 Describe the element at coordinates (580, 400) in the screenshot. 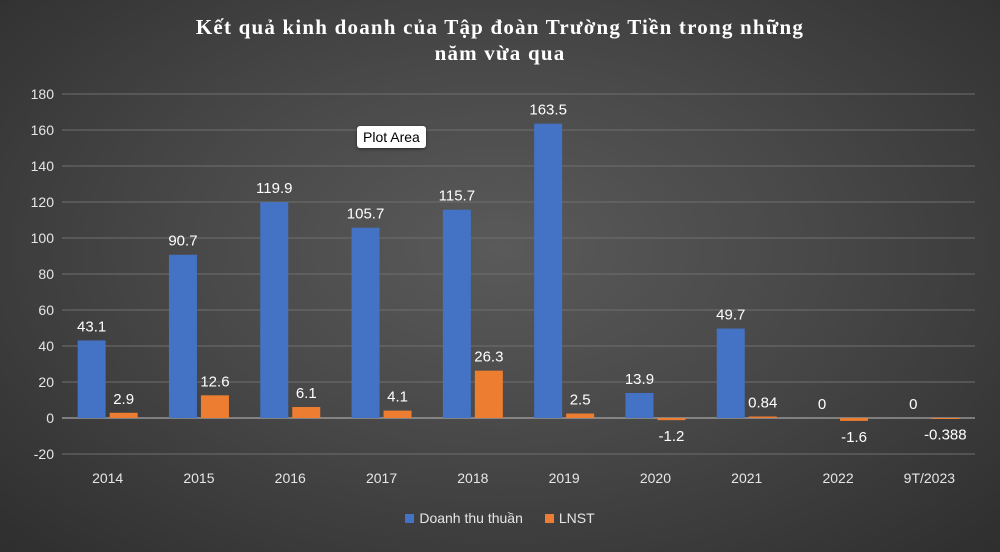

I see `profit-data-label: 2.5` at that location.